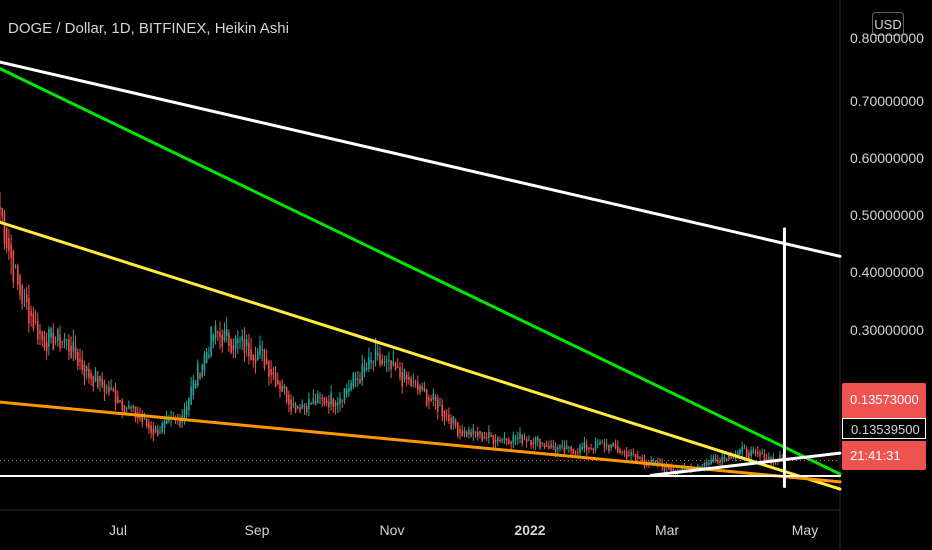 This screenshot has height=550, width=932. Describe the element at coordinates (745, 464) in the screenshot. I see `trend-line-white-support` at that location.